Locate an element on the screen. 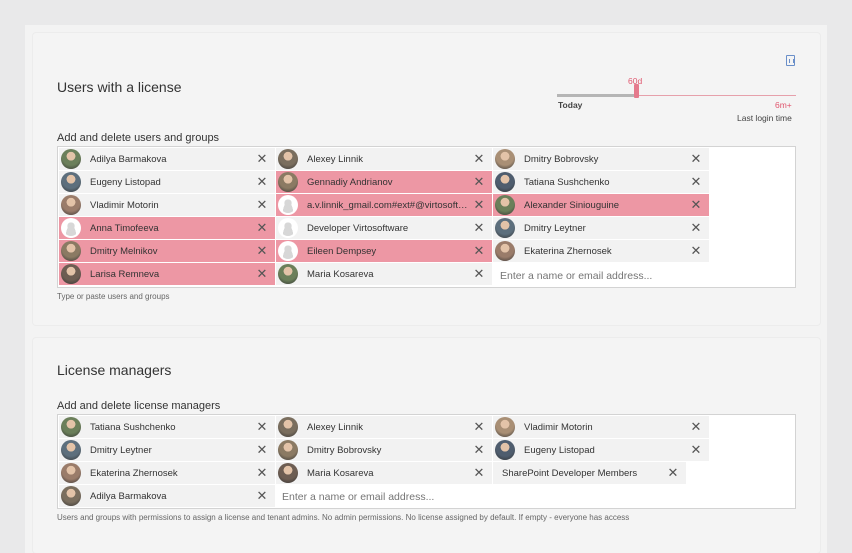  user-chip-name: Dmitry Leytner is located at coordinates (121, 450).